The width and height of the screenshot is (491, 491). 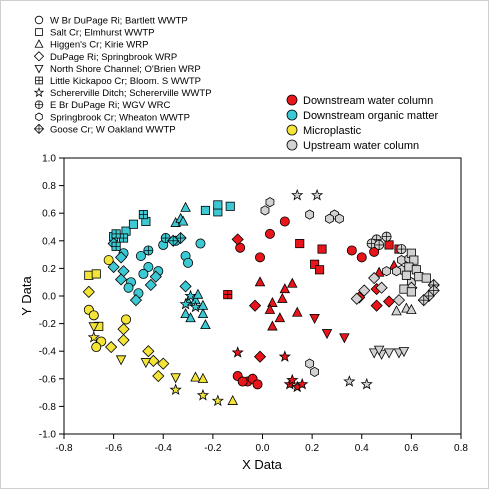 I want to click on data-point-circle-cross, so click(x=386, y=236).